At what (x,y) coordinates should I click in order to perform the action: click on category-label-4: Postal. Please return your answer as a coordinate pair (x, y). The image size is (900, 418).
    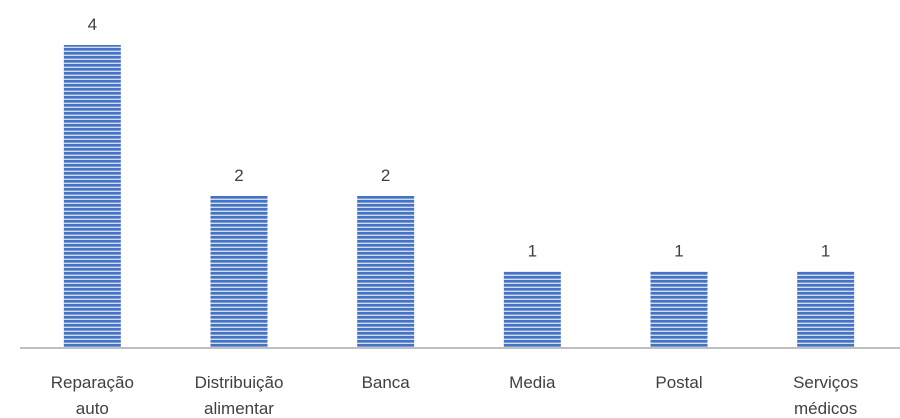
    Looking at the image, I should click on (678, 382).